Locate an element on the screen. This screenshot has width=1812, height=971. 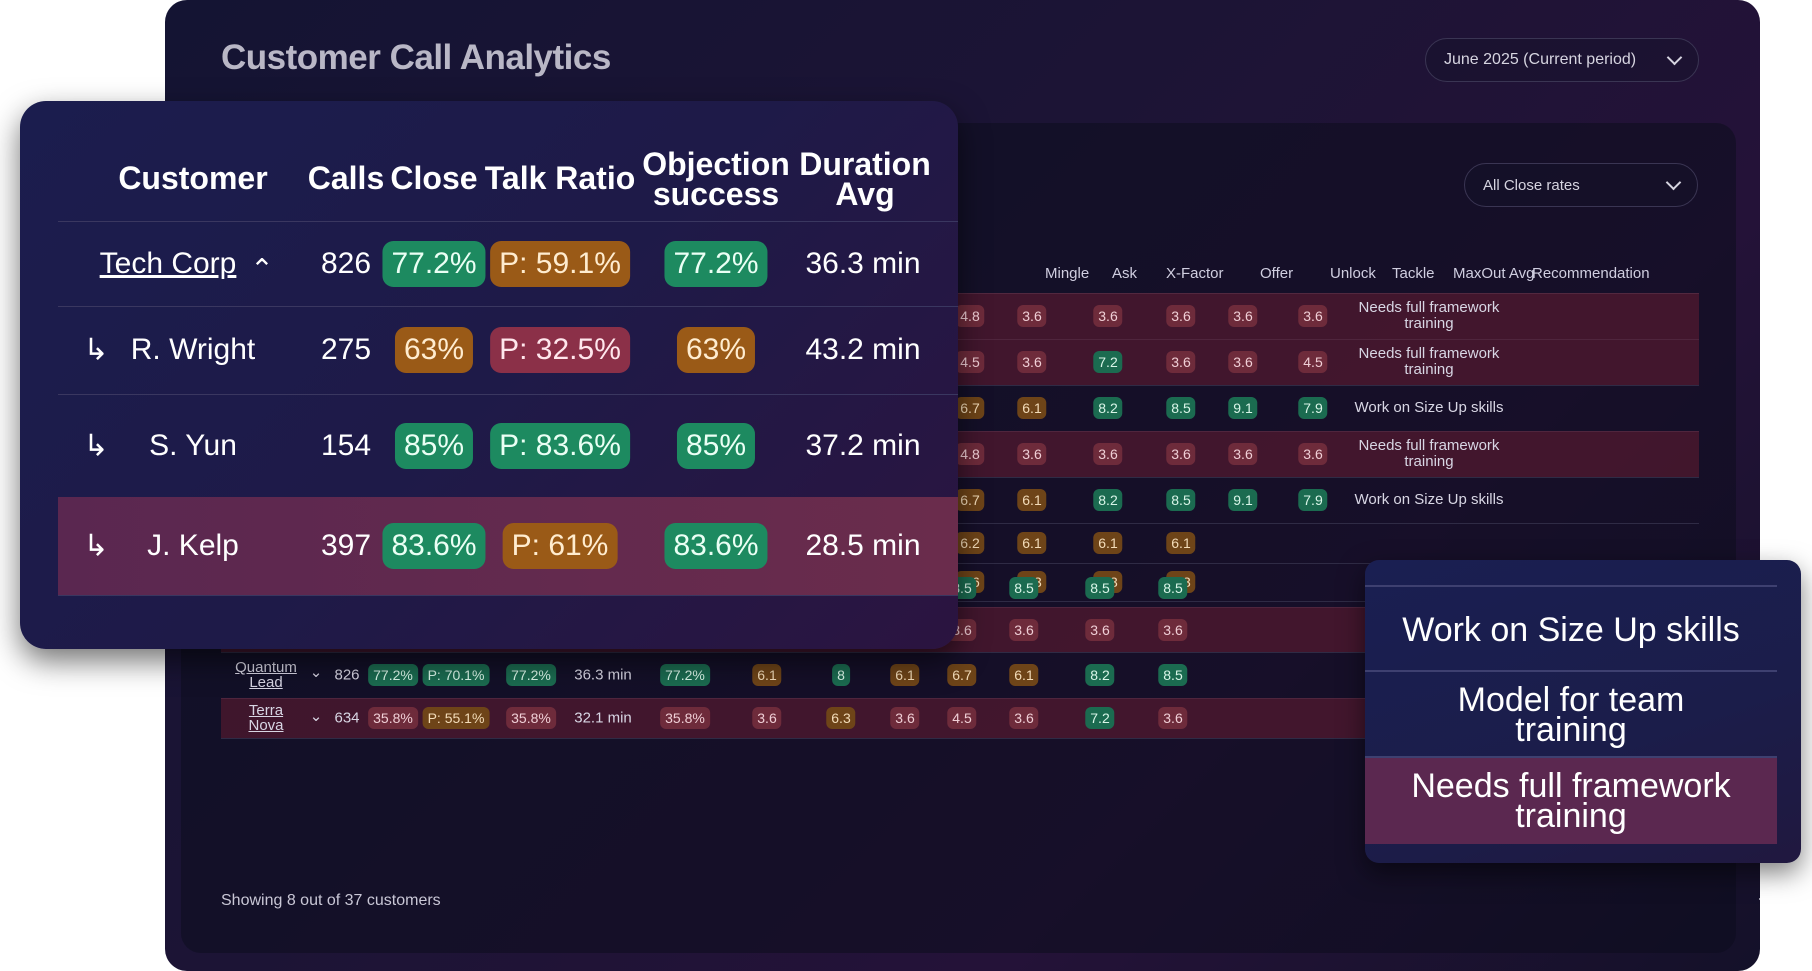
close-badge: 83.6% is located at coordinates (434, 546).